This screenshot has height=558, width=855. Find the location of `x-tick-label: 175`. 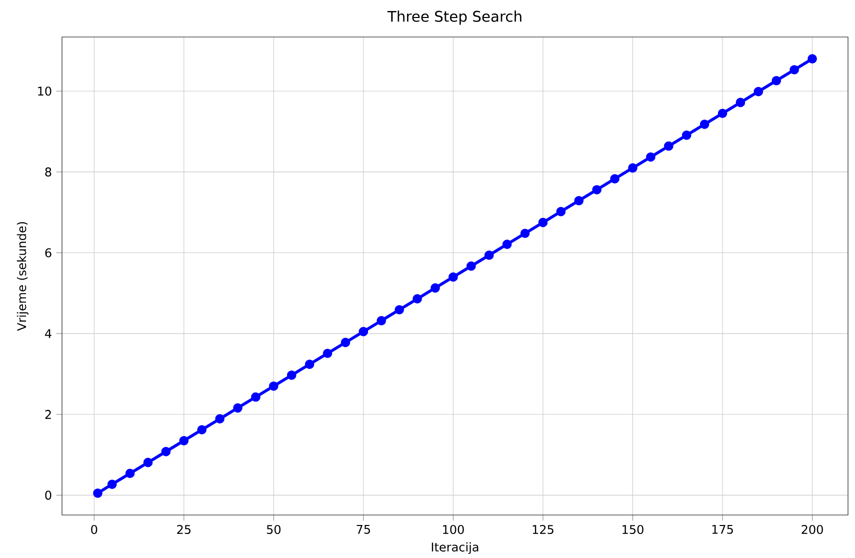

x-tick-label: 175 is located at coordinates (722, 529).